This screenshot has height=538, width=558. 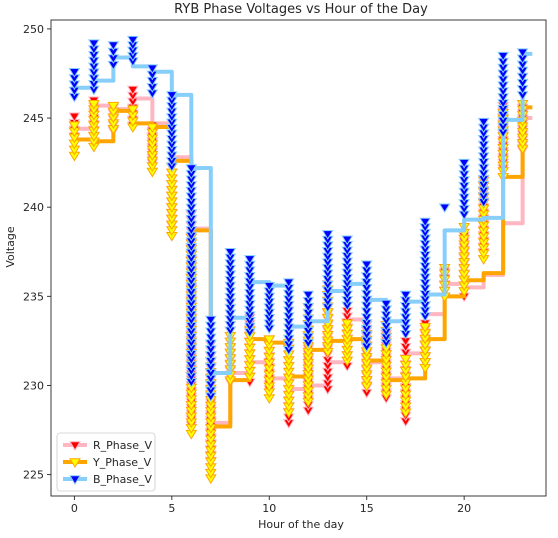 What do you see at coordinates (301, 9) in the screenshot?
I see `chart-title: RYB Phase Voltages vs Hour of the Day` at bounding box center [301, 9].